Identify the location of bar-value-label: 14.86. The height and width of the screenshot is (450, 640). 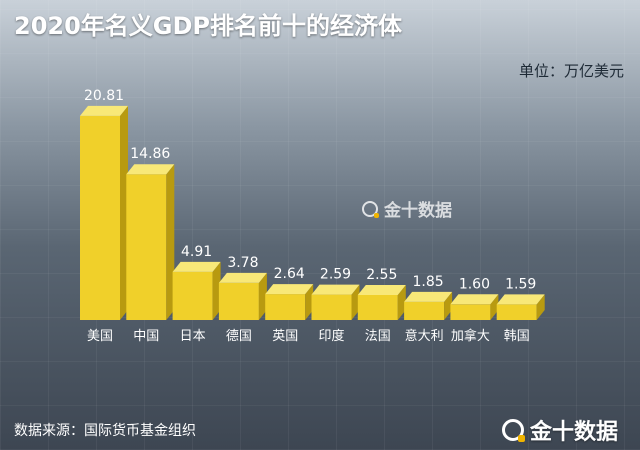
(150, 154).